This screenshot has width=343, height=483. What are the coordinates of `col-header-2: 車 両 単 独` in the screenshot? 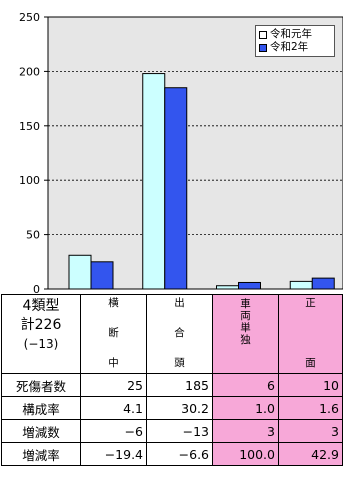 It's located at (245, 334).